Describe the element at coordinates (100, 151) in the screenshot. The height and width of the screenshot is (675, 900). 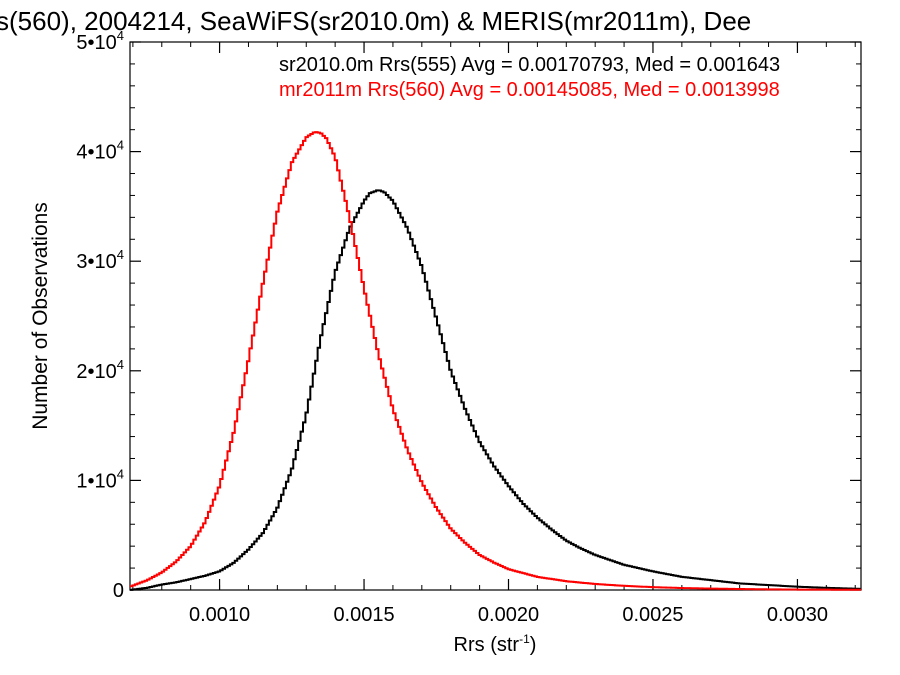
I see `y-tick-label: 4•104` at that location.